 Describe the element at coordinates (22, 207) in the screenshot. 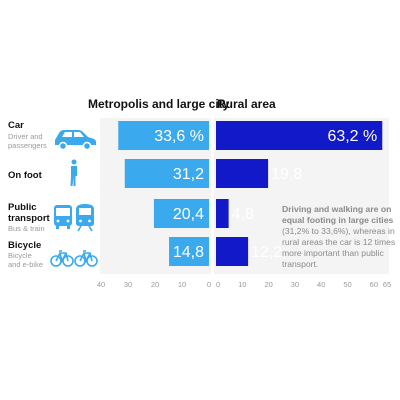

I see `category-label-public-transport-1: Public` at that location.